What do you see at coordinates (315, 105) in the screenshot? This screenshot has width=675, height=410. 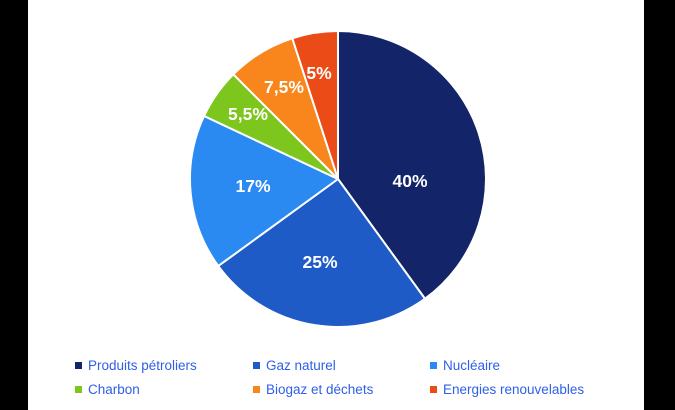 I see `pie-slice-energies-renouvelables` at bounding box center [315, 105].